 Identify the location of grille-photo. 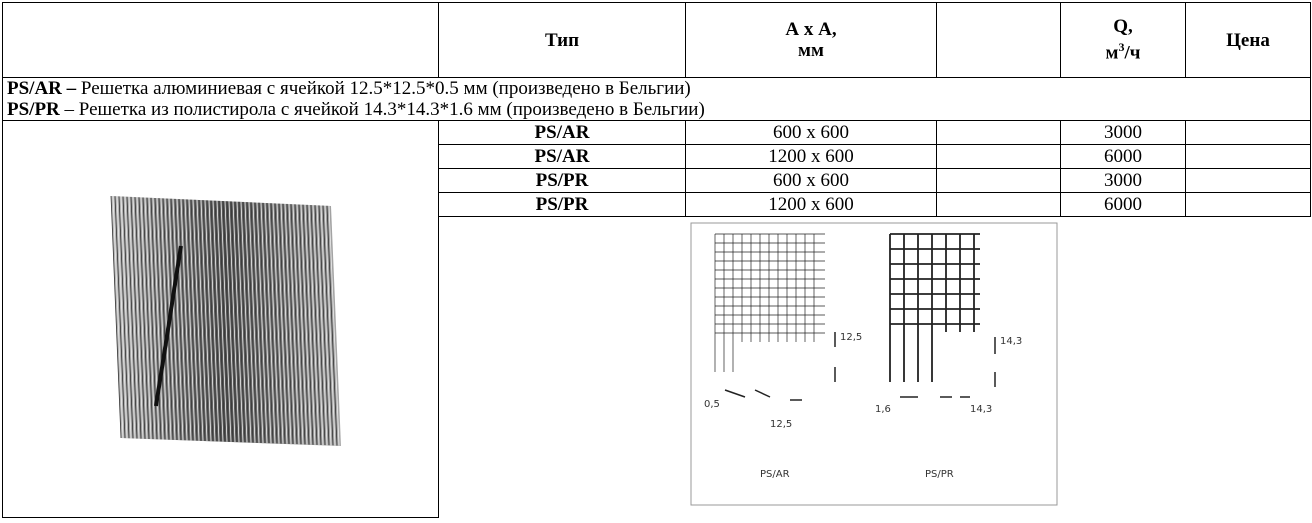
(225, 321).